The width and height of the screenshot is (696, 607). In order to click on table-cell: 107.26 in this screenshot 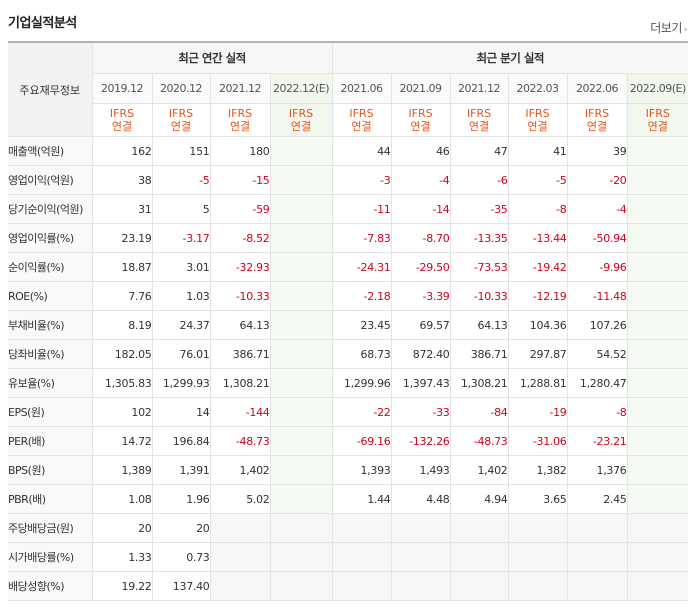, I will do `click(597, 325)`.